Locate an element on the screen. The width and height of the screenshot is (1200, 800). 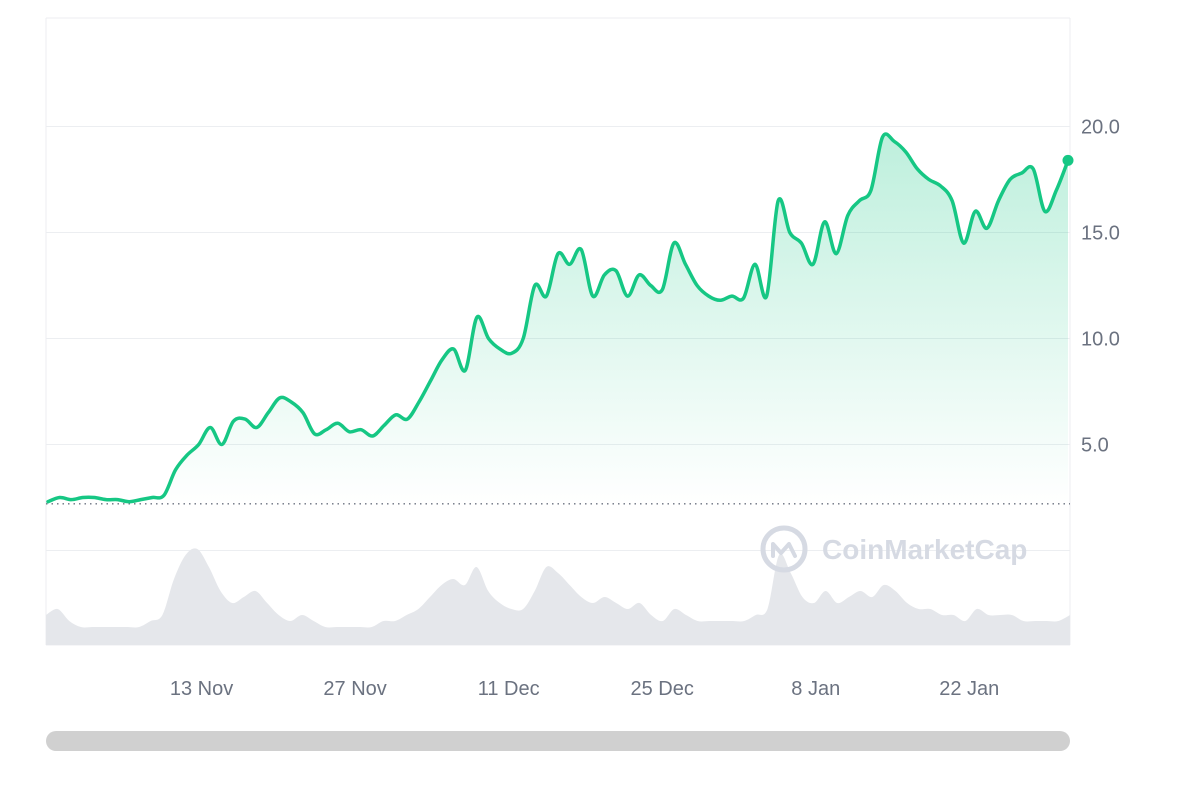
y-axis-labels: 5.0 10.0 15.0 20.0 is located at coordinates (1100, 287).